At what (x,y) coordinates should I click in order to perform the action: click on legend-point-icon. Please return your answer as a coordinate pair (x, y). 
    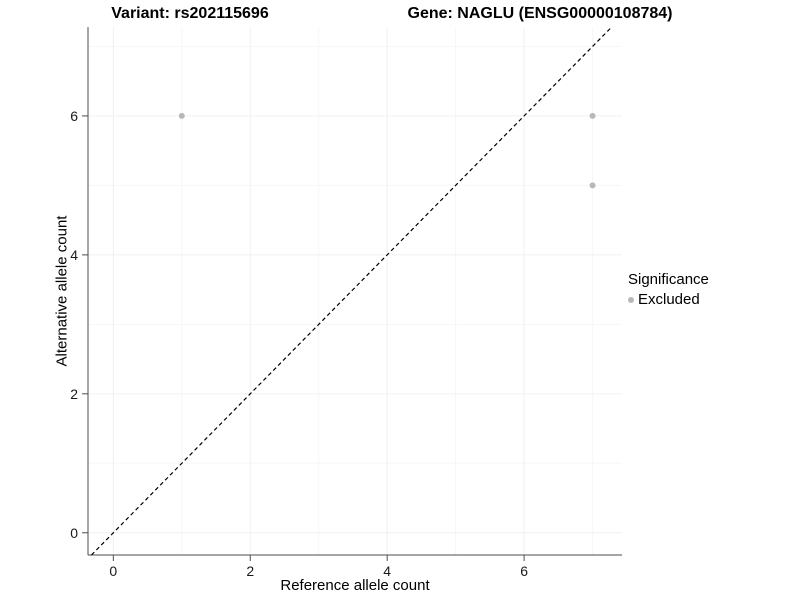
    Looking at the image, I should click on (631, 299).